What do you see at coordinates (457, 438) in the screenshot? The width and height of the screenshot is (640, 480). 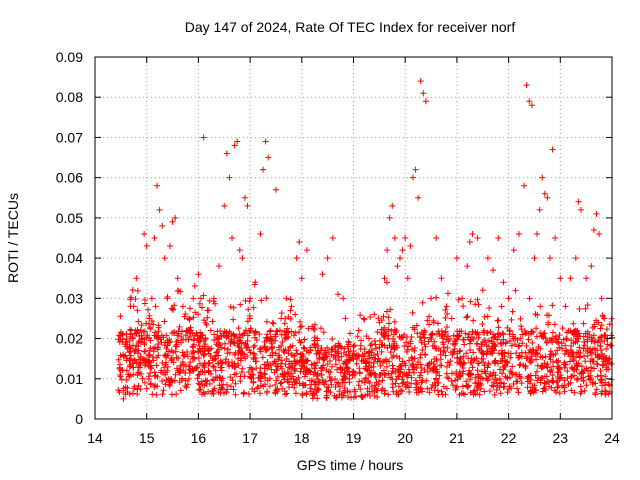 I see `x-tick-label: 21` at bounding box center [457, 438].